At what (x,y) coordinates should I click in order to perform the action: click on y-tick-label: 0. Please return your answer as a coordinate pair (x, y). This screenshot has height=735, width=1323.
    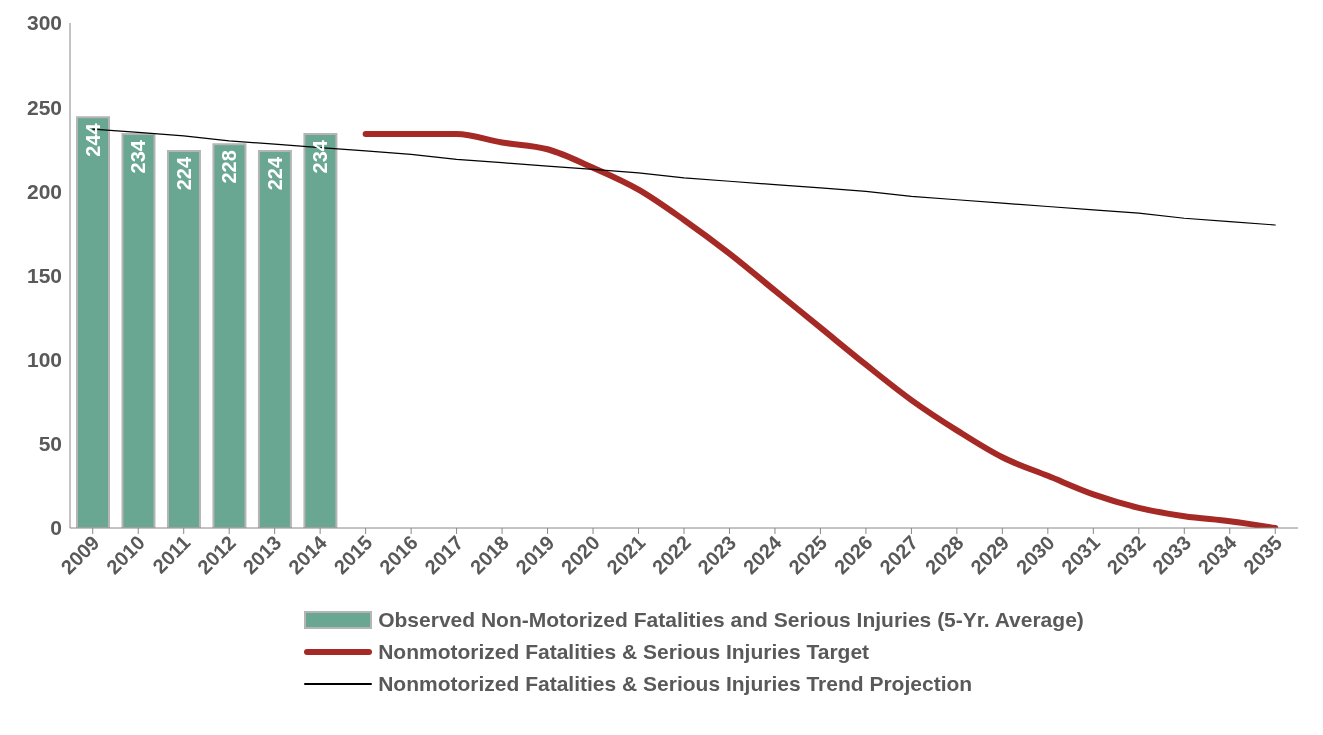
    Looking at the image, I should click on (56, 528).